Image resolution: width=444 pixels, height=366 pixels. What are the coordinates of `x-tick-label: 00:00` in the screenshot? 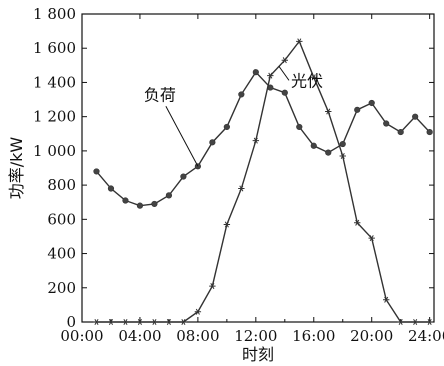 It's located at (81, 336).